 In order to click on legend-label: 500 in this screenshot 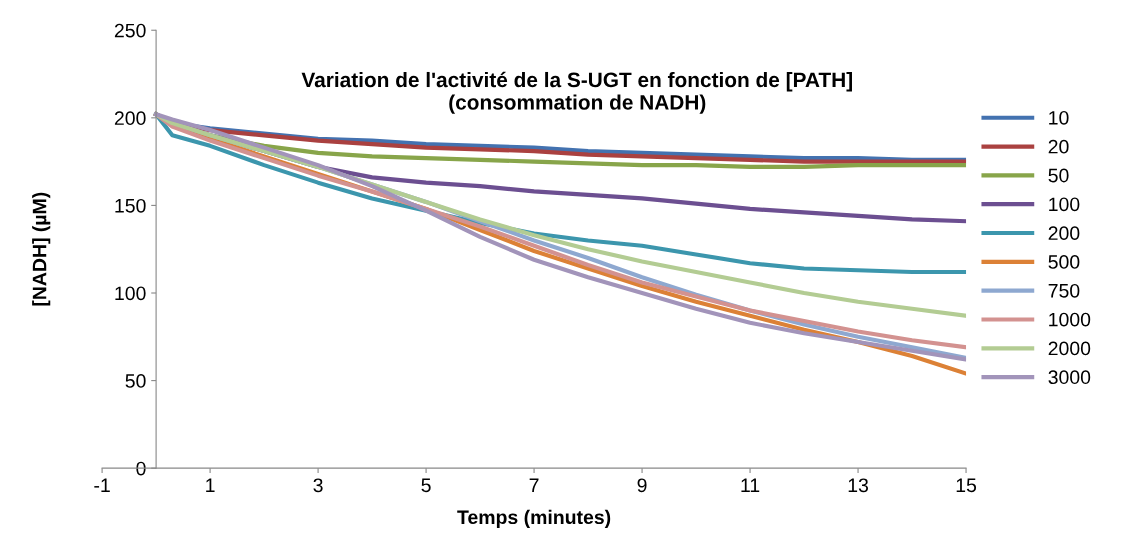, I will do `click(1064, 262)`.